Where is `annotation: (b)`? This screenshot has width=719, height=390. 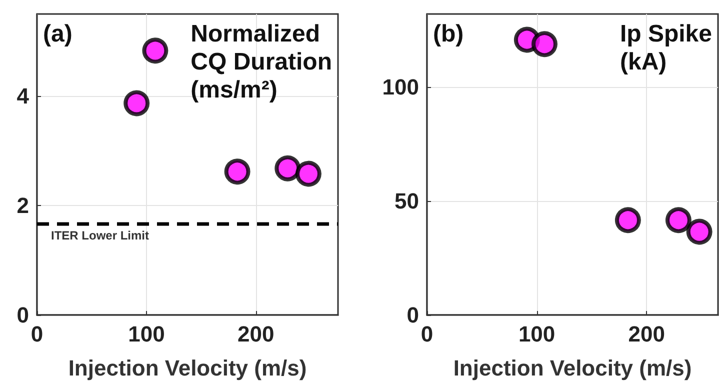
annotation: (b) is located at coordinates (448, 34).